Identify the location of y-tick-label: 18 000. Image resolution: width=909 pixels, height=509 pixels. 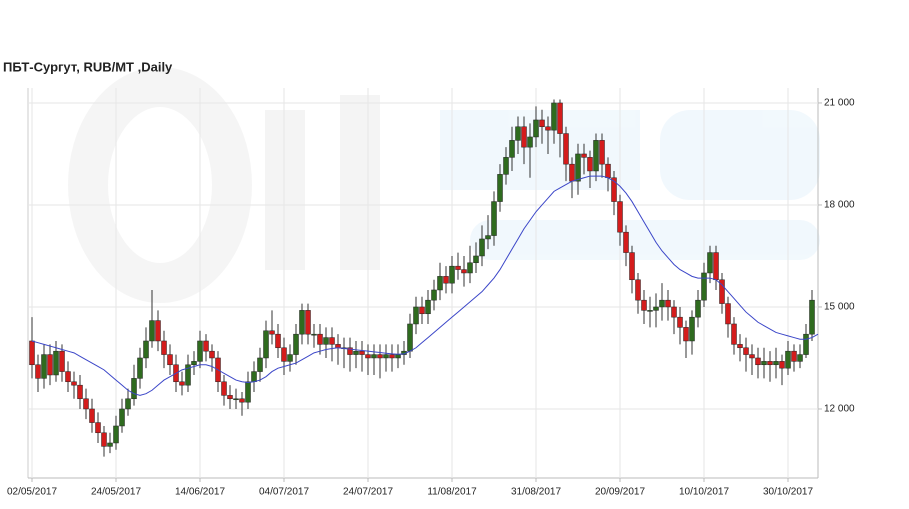
(839, 205).